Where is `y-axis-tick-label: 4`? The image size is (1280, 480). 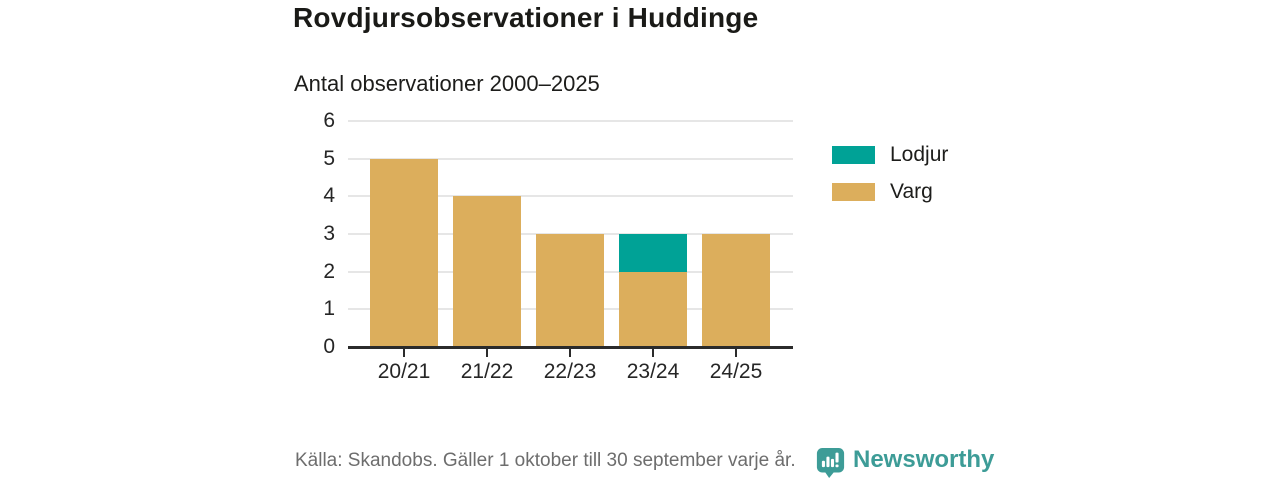
y-axis-tick-label: 4 is located at coordinates (329, 196).